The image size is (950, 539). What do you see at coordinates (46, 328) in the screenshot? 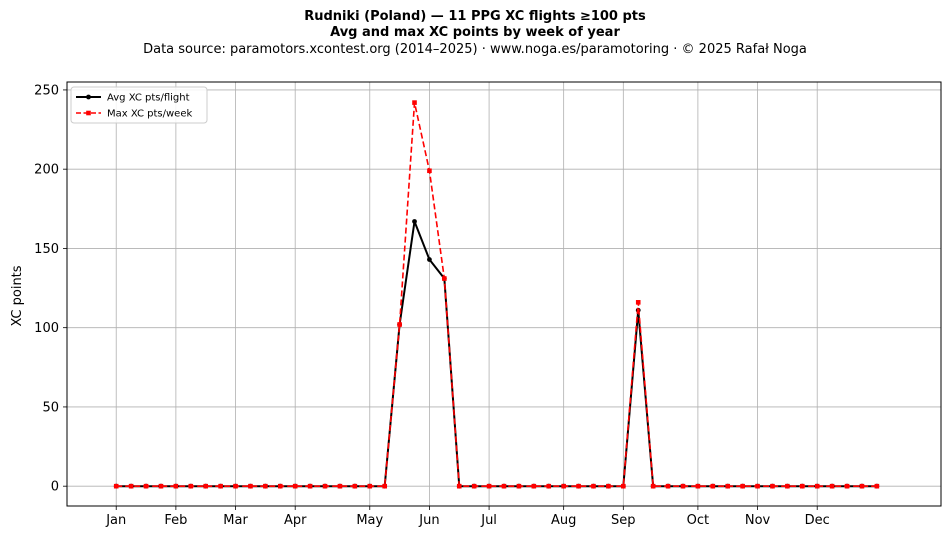
I see `y-tick-label: 100` at bounding box center [46, 328].